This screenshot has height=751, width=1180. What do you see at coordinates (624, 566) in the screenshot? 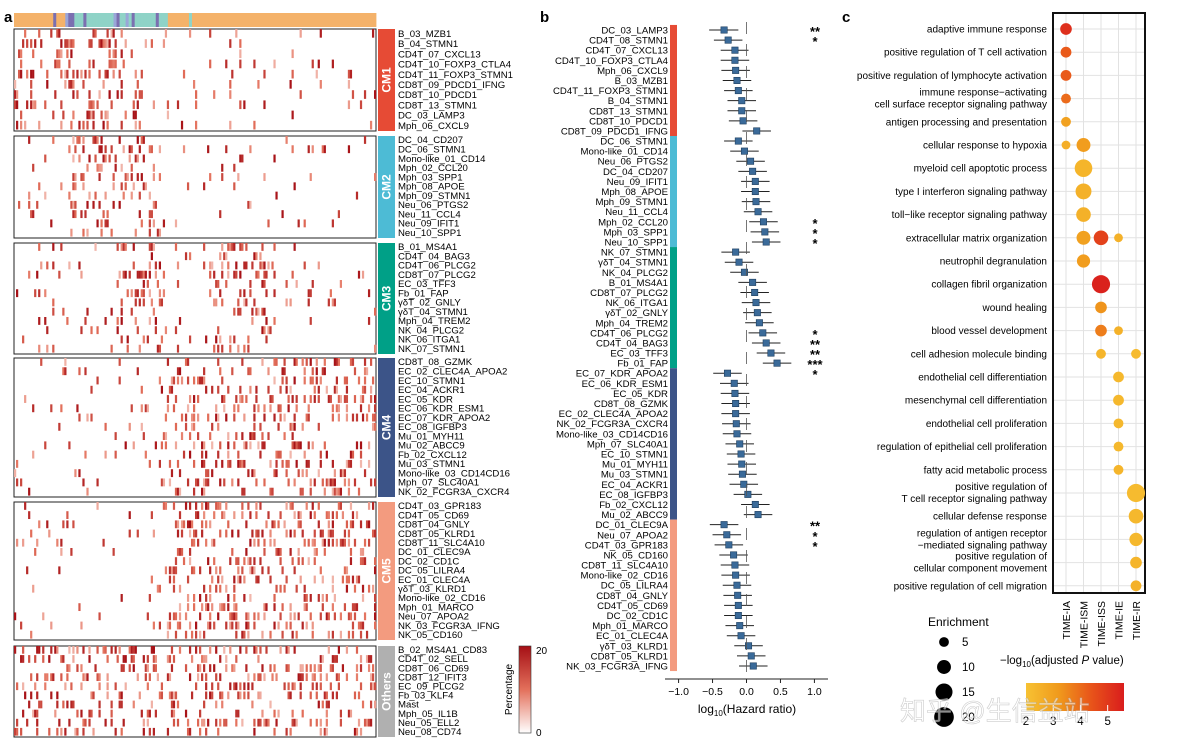
I see `forest-row-label: CD8T_11_SLC4A10` at bounding box center [624, 566].